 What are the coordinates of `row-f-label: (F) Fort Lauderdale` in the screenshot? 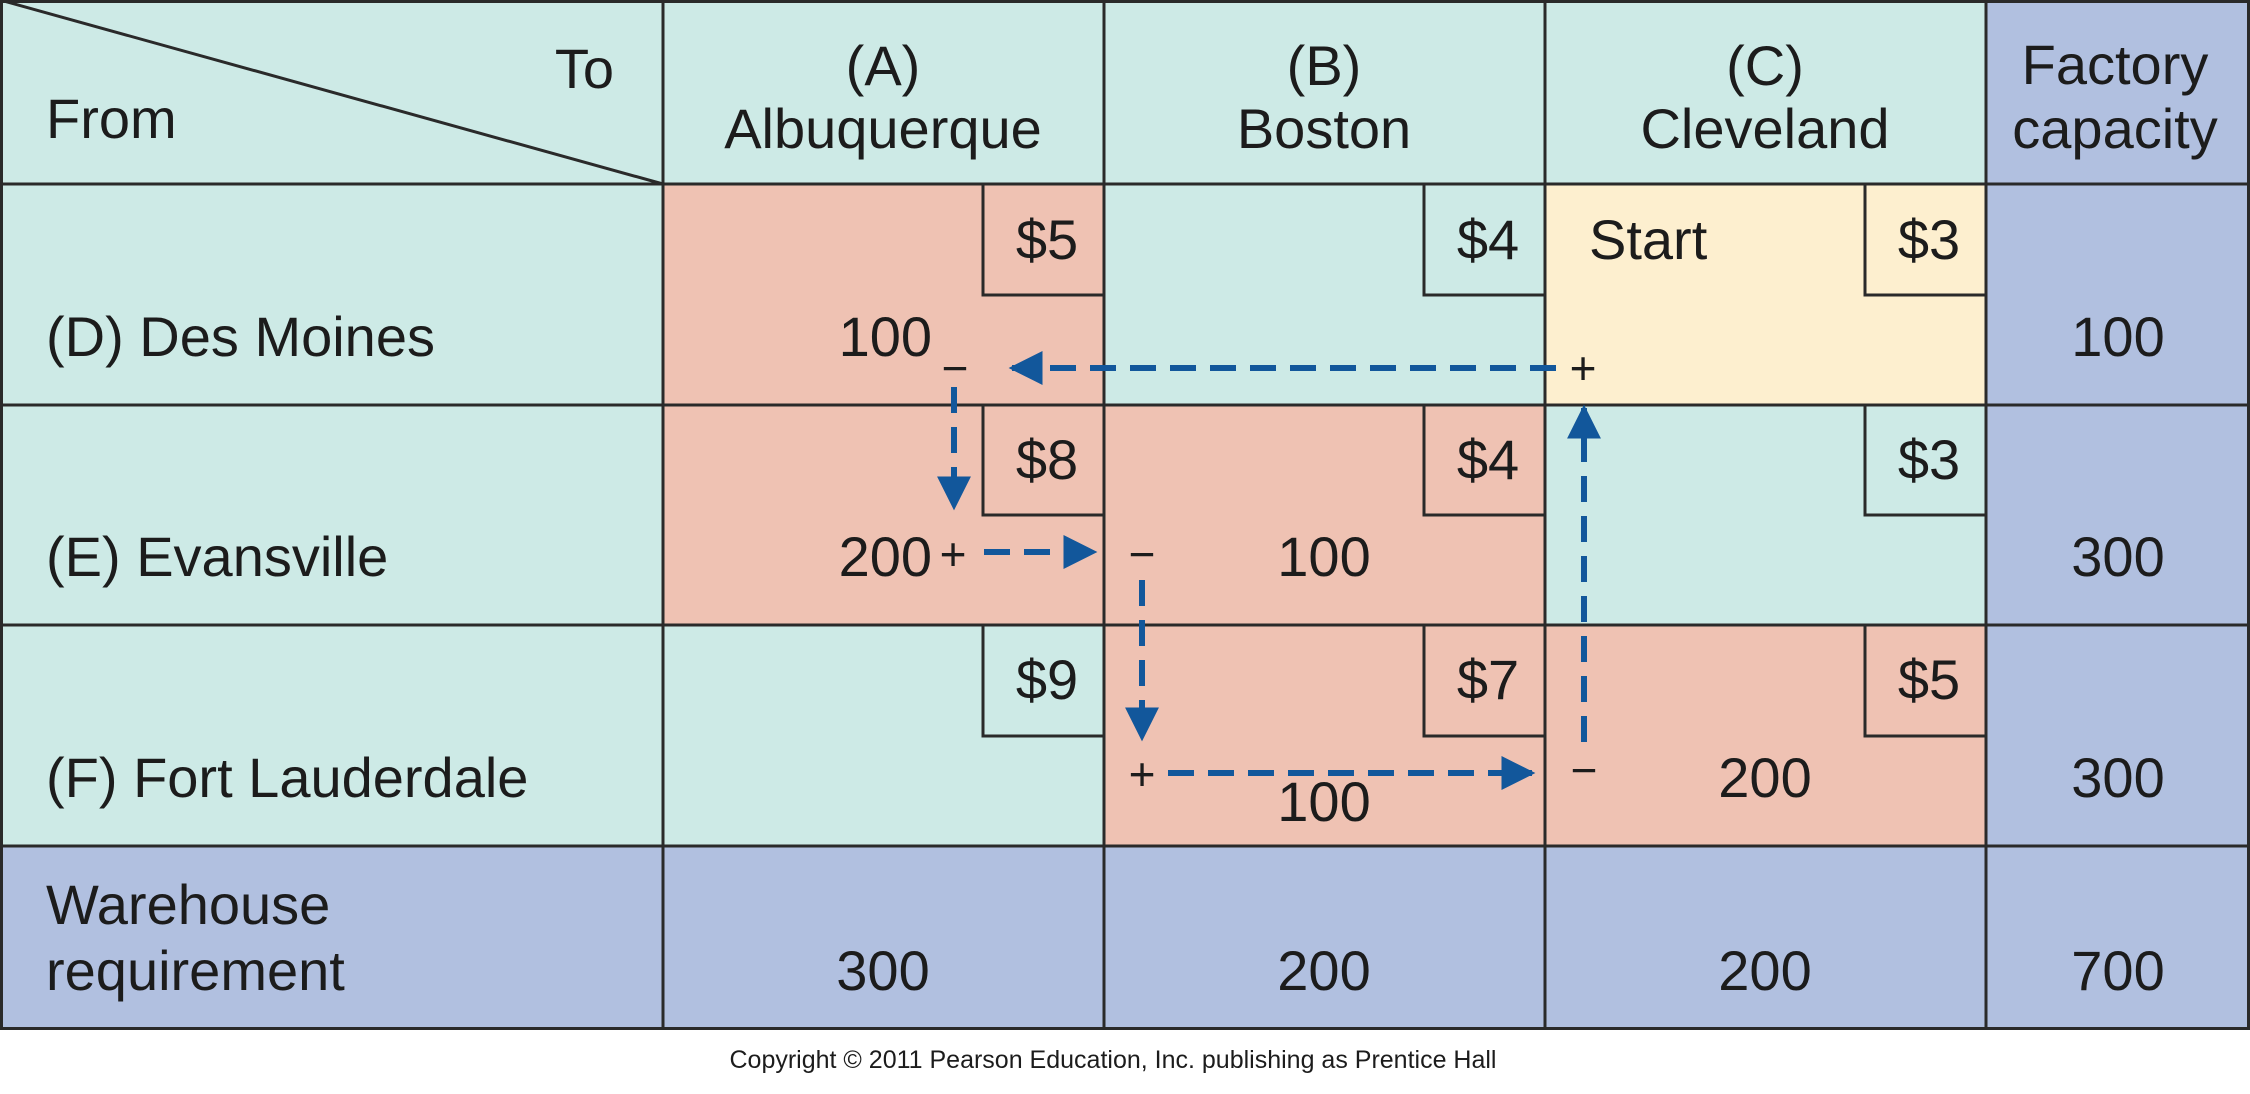 It's located at (287, 777).